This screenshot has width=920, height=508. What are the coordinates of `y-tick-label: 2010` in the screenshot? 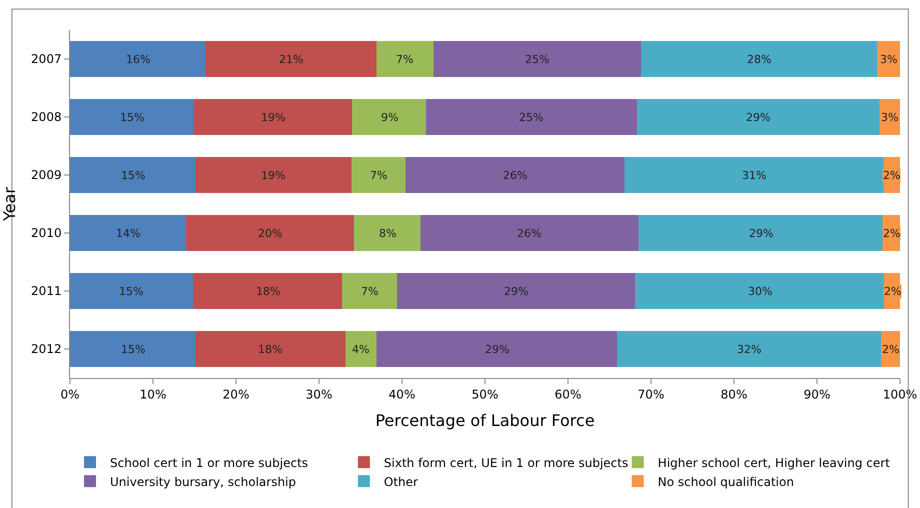 It's located at (46, 233).